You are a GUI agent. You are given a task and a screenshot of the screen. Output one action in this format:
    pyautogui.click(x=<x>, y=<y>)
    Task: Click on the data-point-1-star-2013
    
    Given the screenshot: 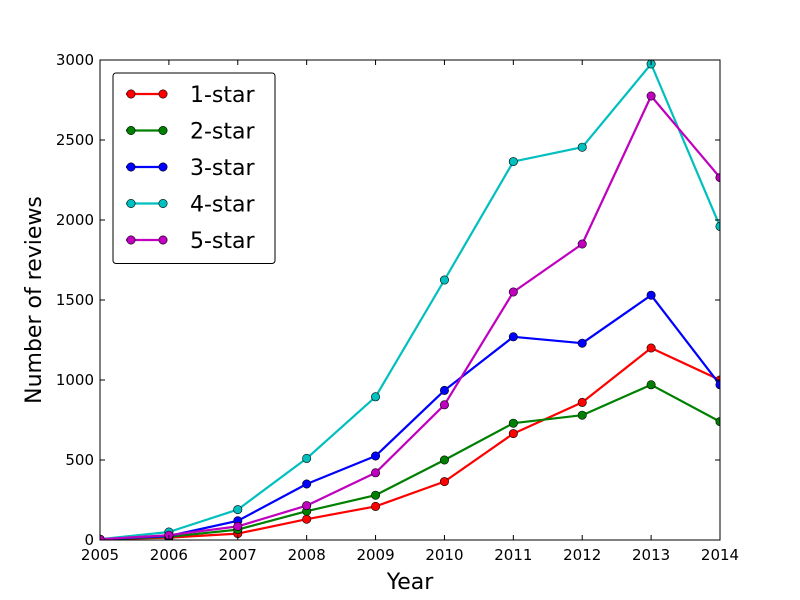 What is the action you would take?
    pyautogui.click(x=651, y=348)
    